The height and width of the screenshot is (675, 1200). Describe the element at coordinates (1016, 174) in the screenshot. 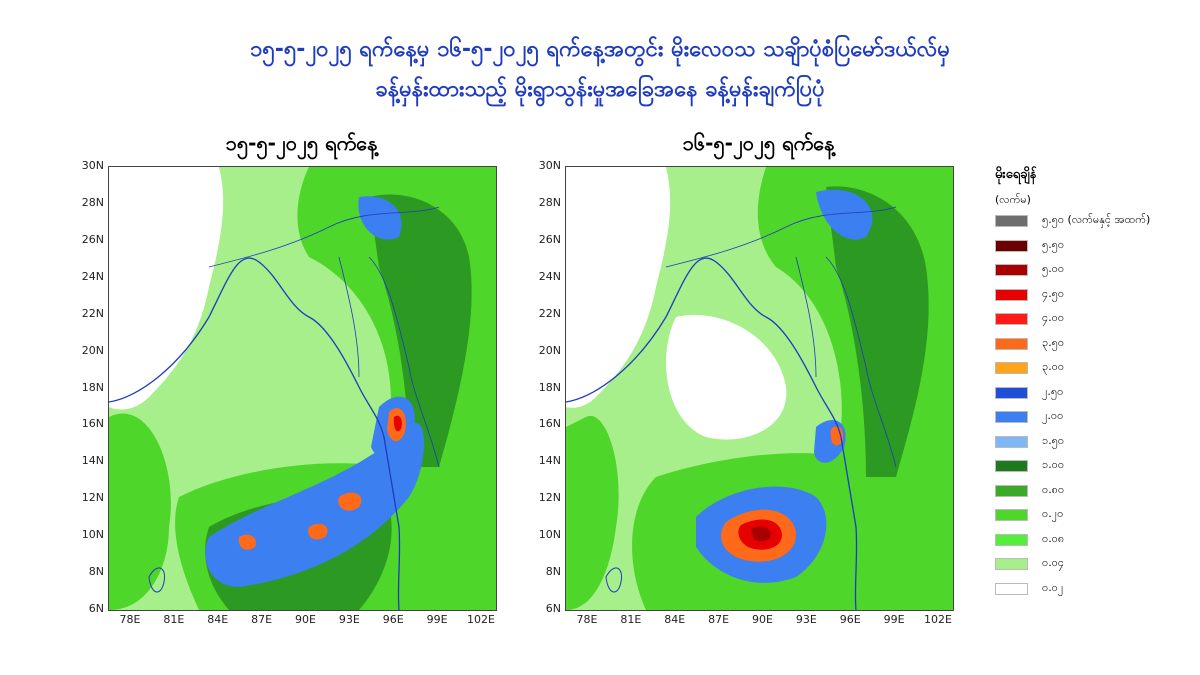

I see `legend-title: မိုးရေချိန်` at that location.